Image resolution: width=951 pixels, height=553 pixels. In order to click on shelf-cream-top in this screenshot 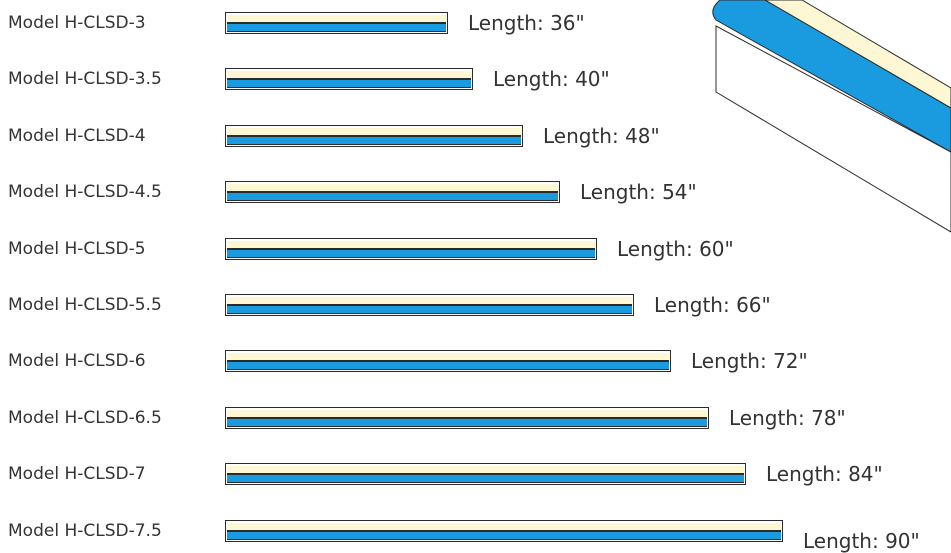, I will do `click(857, 54)`.